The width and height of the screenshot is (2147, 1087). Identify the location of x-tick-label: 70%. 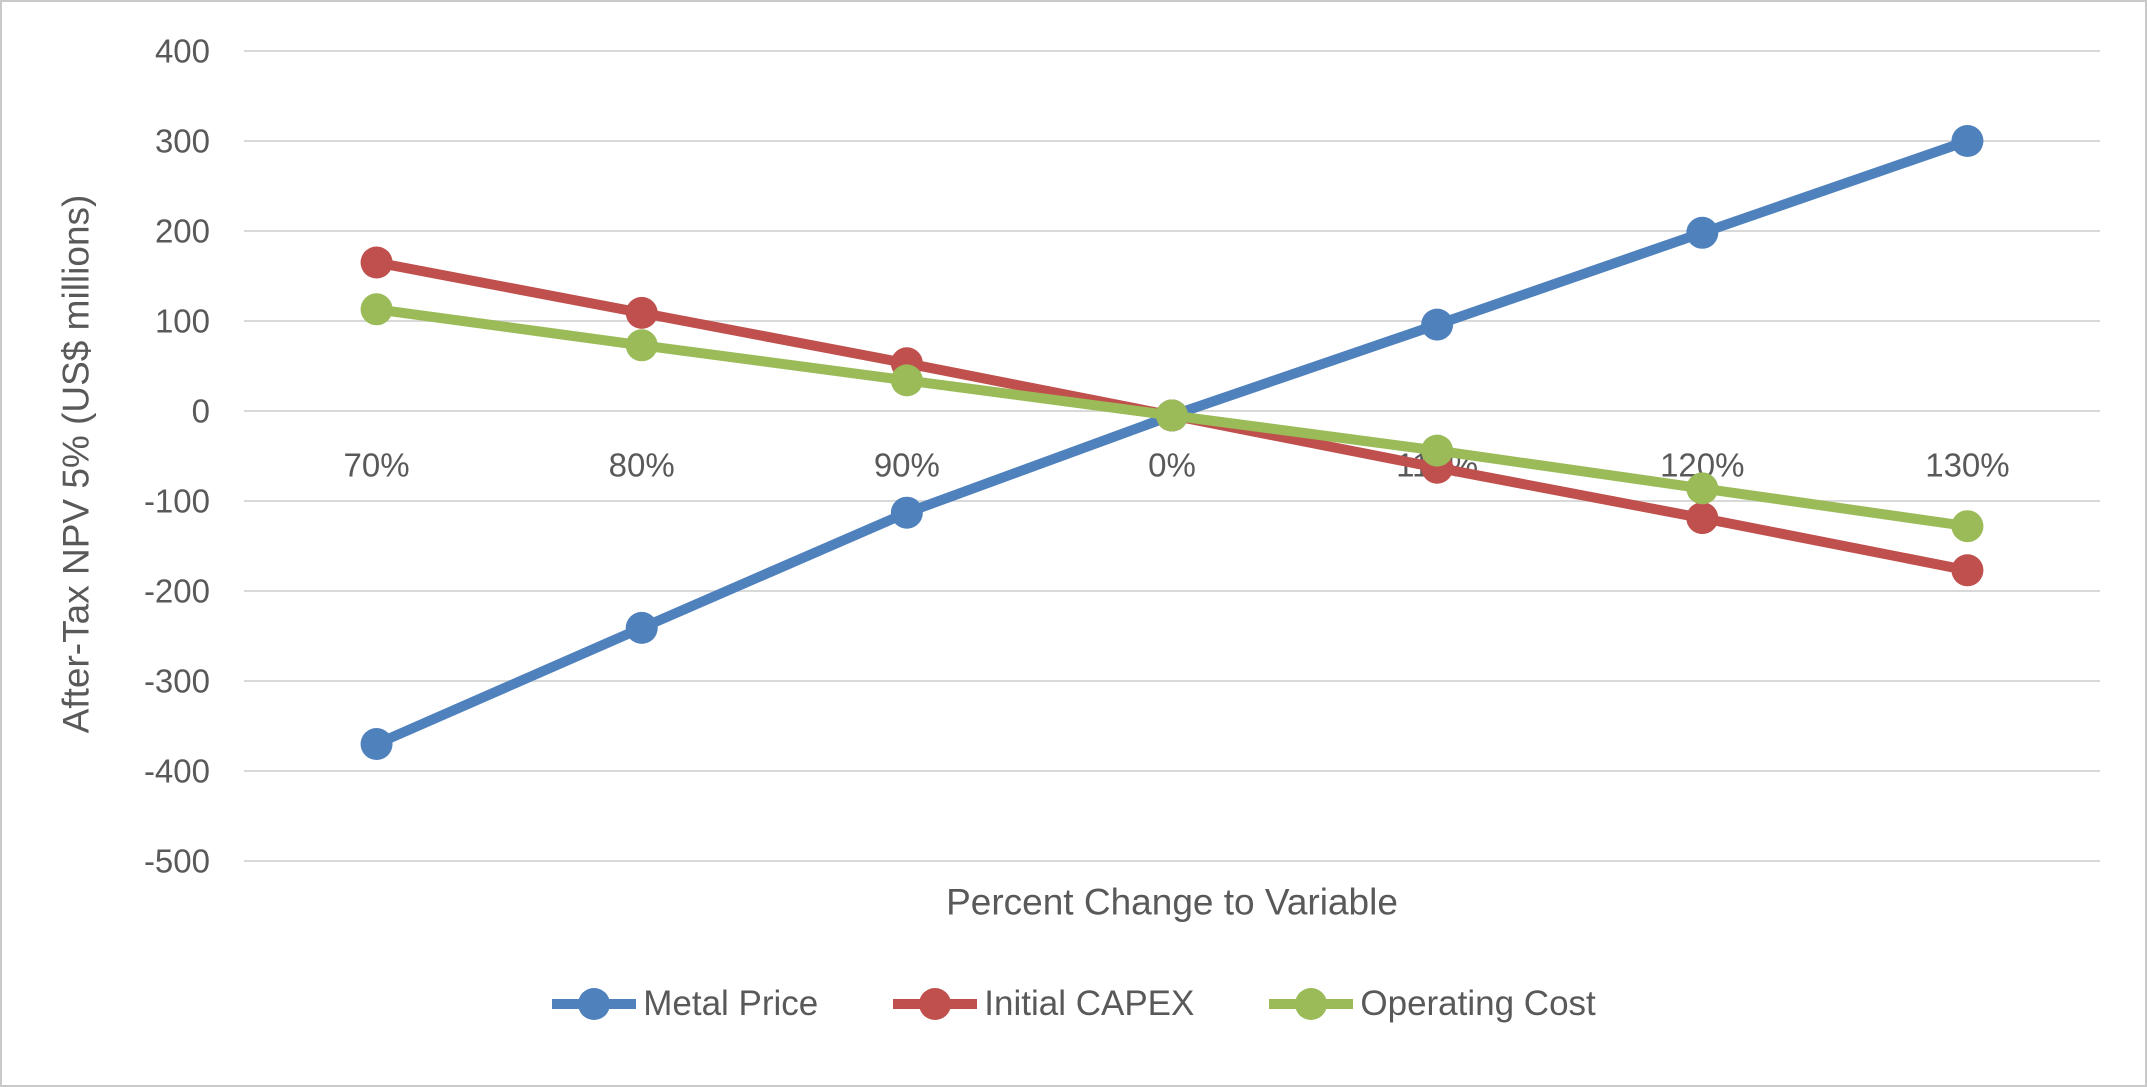
(377, 465).